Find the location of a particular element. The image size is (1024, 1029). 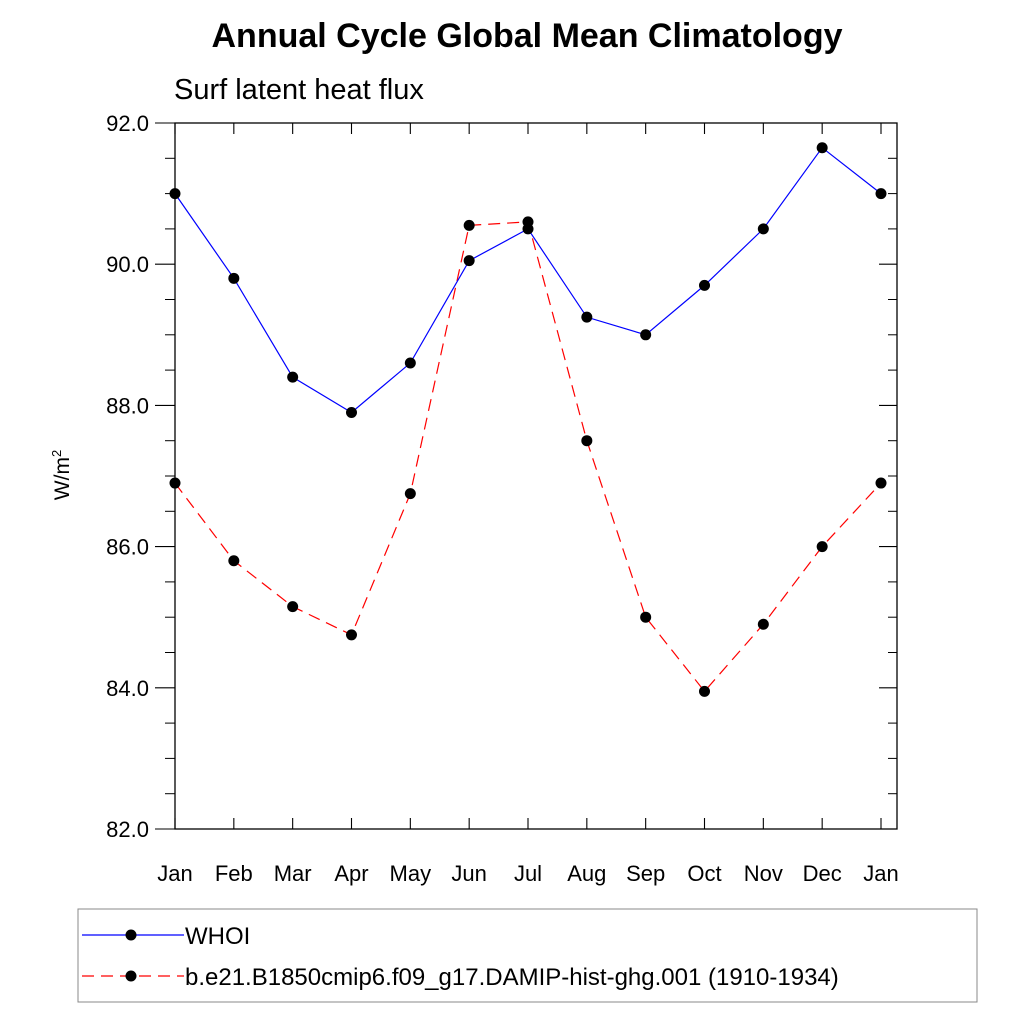

x-tick-label: Sep is located at coordinates (645, 873).